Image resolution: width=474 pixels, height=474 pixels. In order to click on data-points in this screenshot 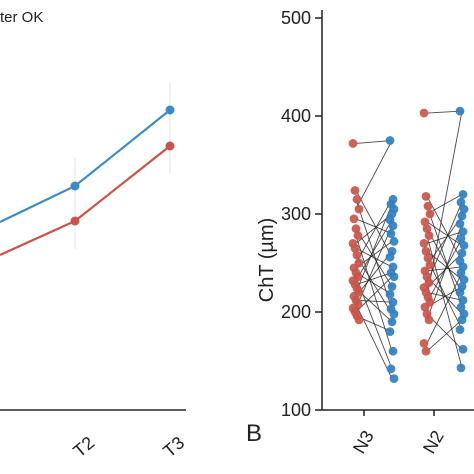, I will do `click(408, 245)`.